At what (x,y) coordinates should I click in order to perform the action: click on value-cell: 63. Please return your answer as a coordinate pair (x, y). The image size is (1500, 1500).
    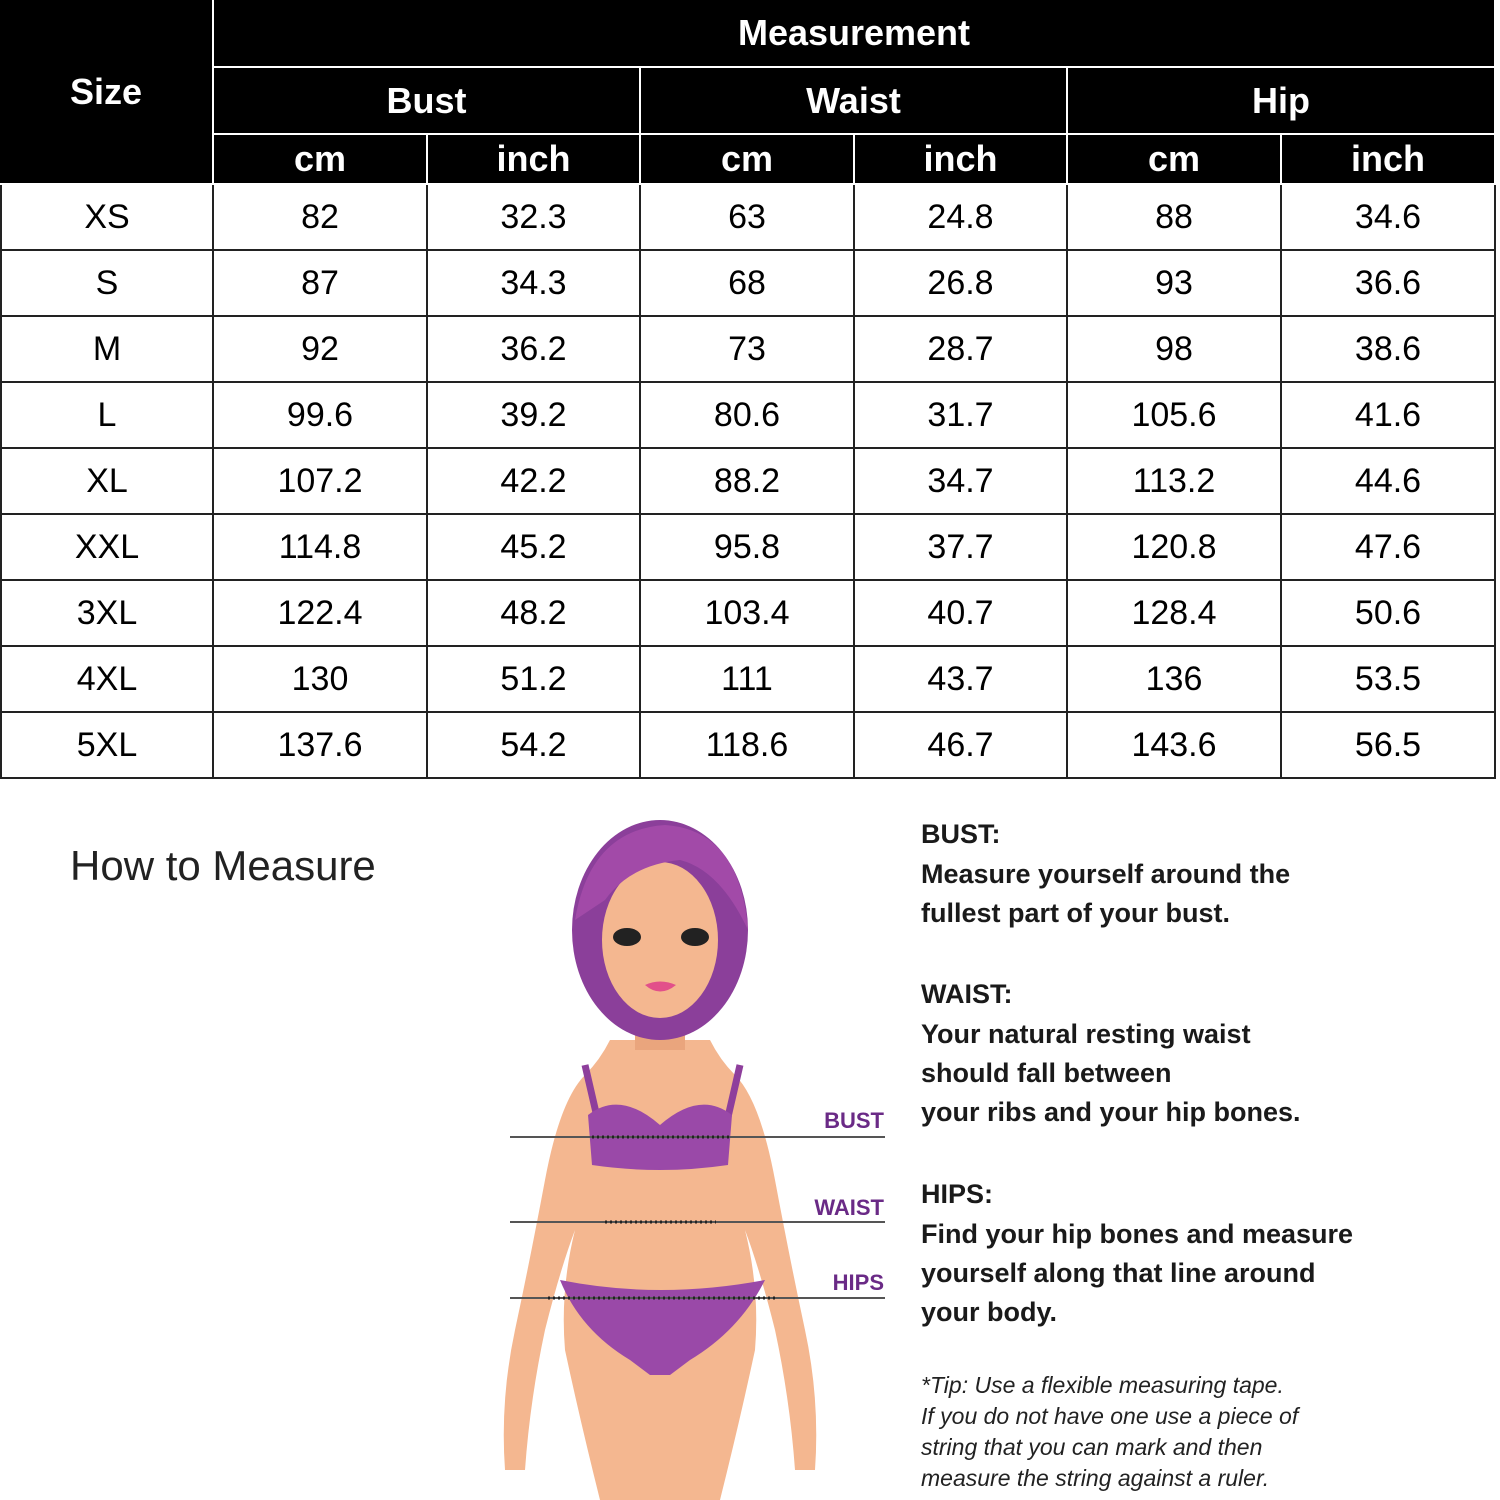
    Looking at the image, I should click on (748, 218).